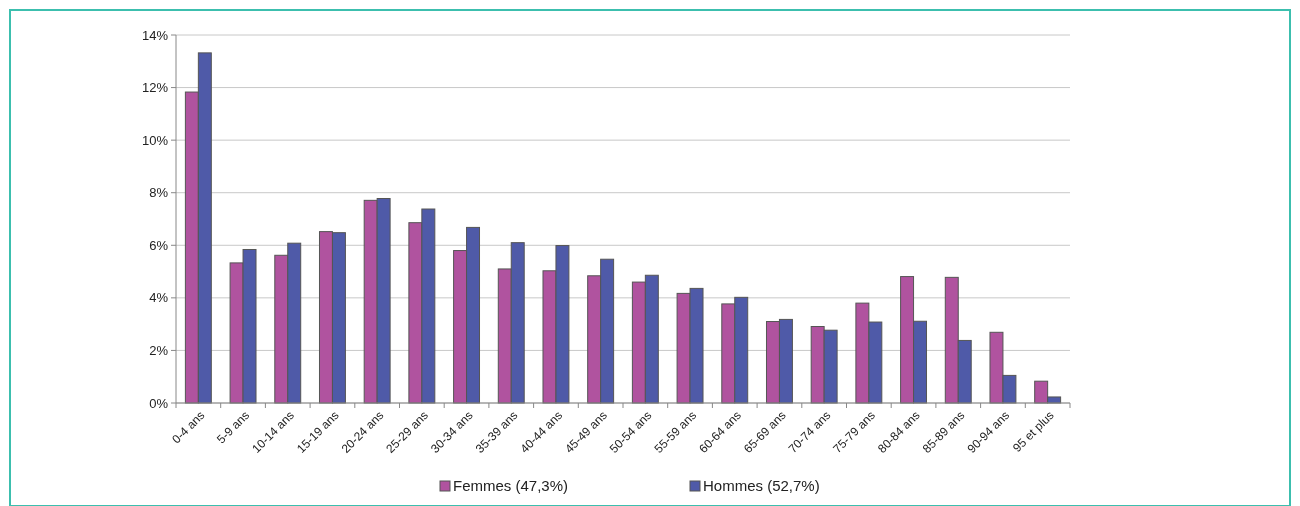 This screenshot has width=1300, height=506. I want to click on y-tick-label: 0%, so click(159, 403).